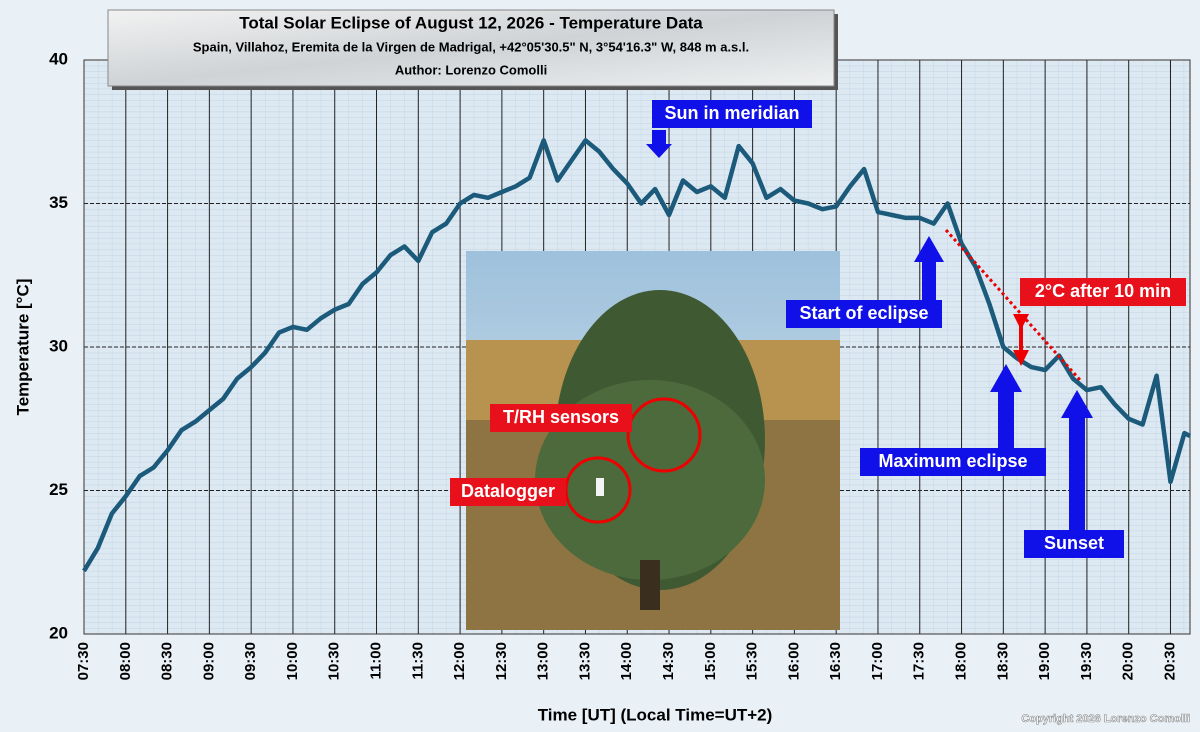 This screenshot has height=732, width=1200. I want to click on y-tick-label: 40, so click(58, 58).